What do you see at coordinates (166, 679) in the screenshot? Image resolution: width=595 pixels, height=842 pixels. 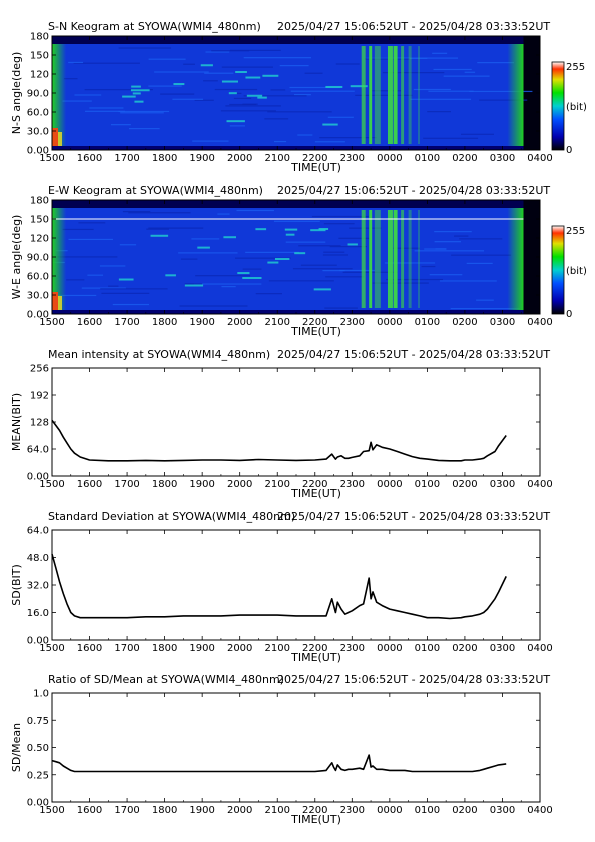 I see `ratio-chart-title: Ratio of SD/Mean at SYOWA(WMI4_480nm)` at bounding box center [166, 679].